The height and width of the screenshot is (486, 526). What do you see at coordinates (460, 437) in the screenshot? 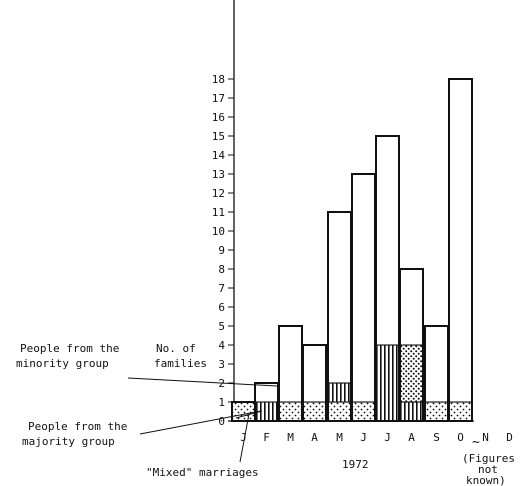
I see `x-tick-label: O` at bounding box center [460, 437].